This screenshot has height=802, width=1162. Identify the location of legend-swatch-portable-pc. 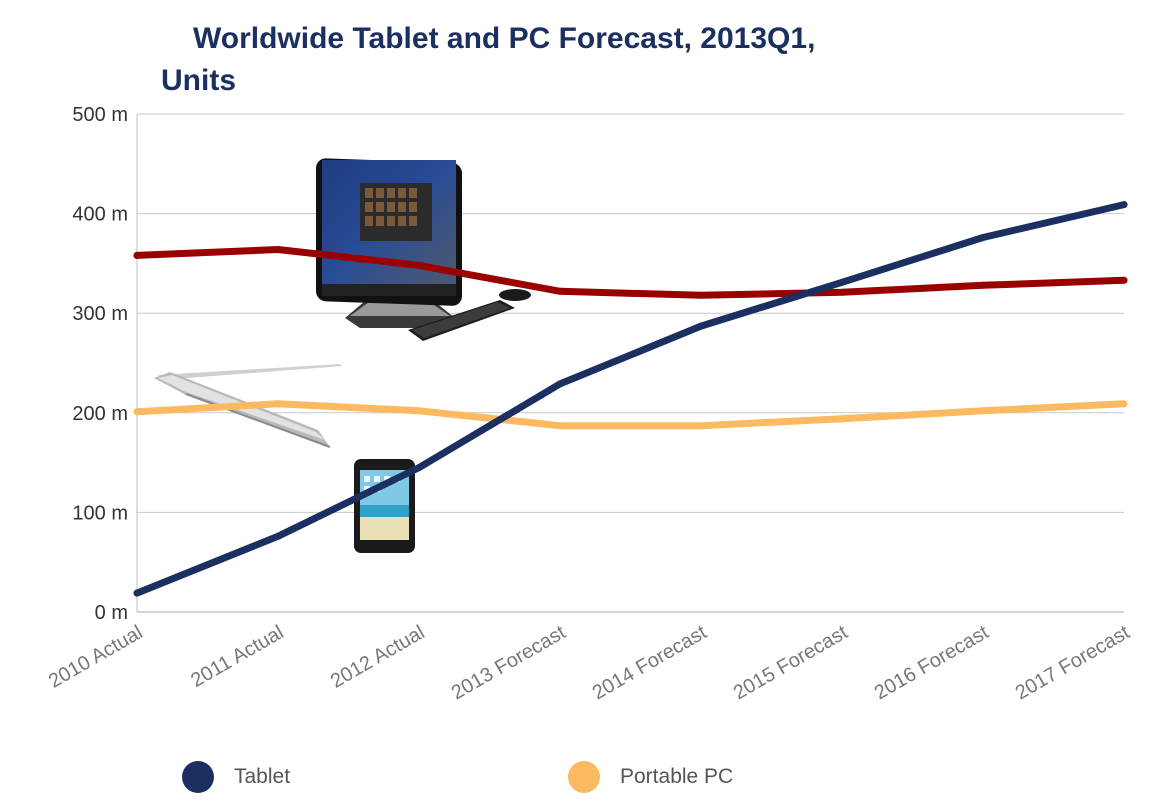
(584, 777).